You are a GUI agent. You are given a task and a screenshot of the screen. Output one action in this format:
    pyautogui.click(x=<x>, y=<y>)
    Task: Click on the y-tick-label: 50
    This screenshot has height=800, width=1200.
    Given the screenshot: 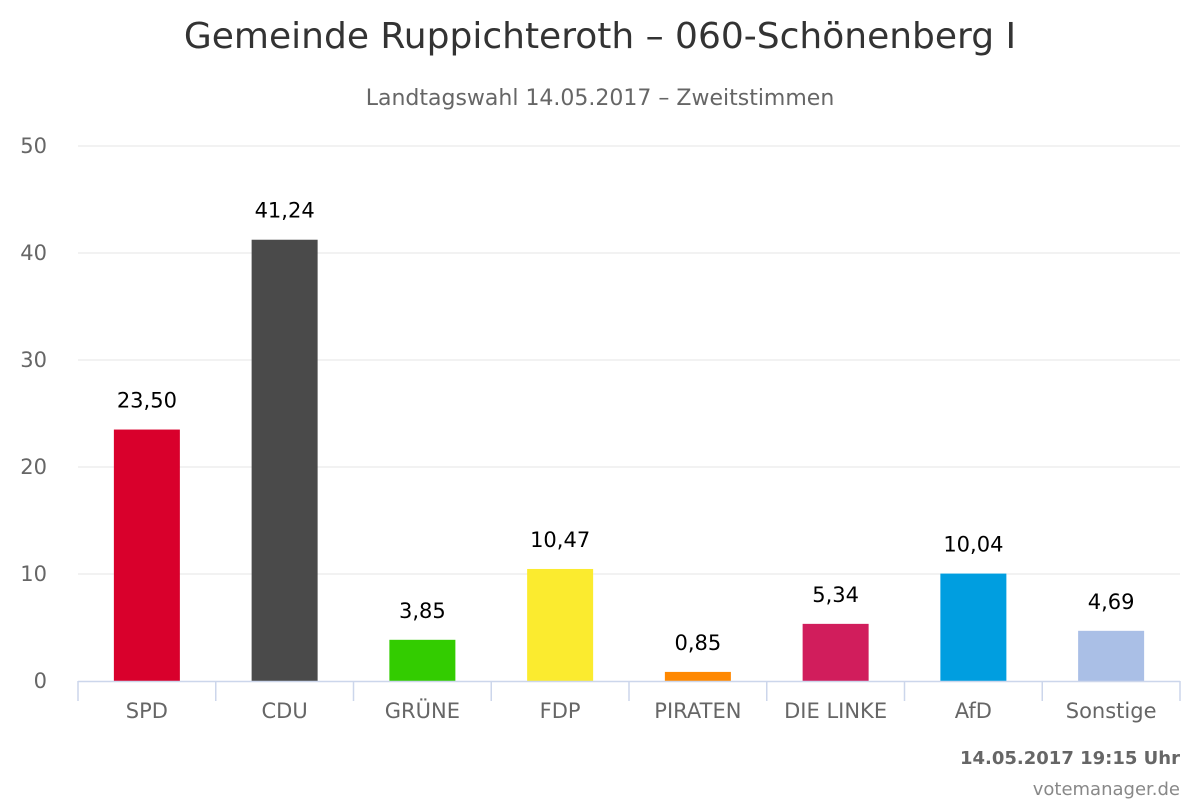 What is the action you would take?
    pyautogui.click(x=33, y=146)
    